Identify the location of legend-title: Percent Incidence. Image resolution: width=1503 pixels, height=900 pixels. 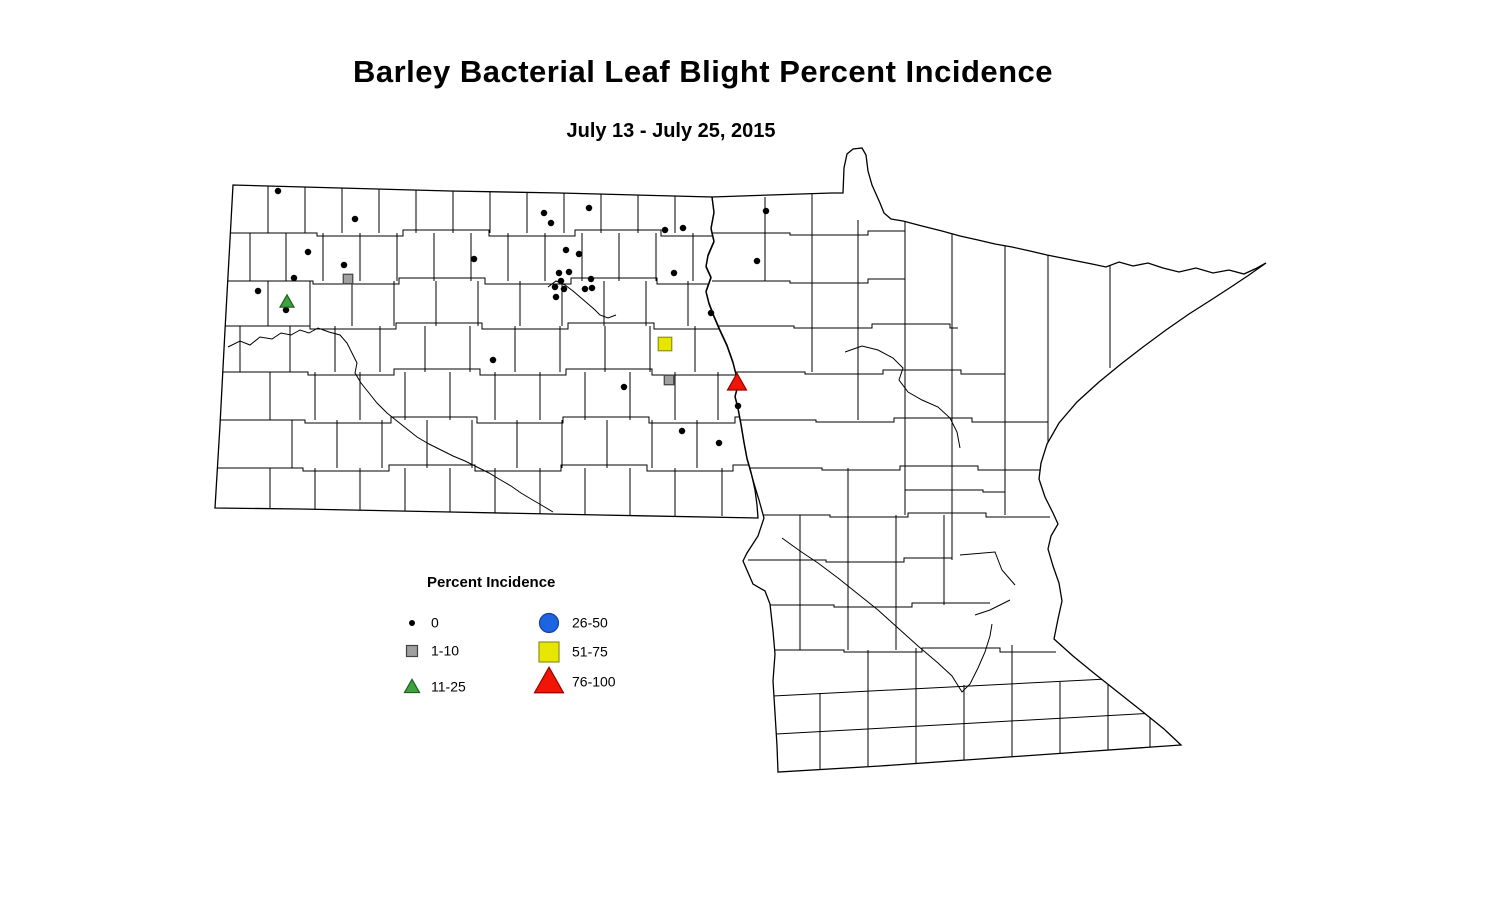
(491, 582).